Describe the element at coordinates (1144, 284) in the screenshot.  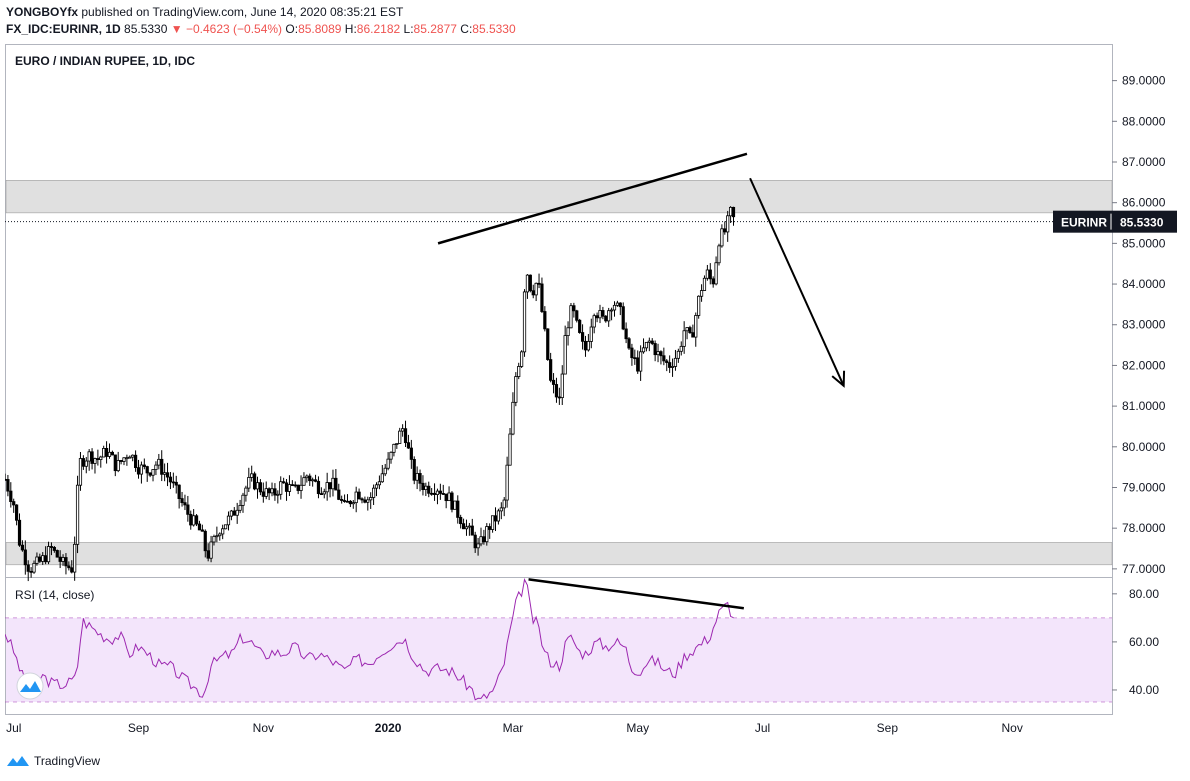
I see `price-tick-label: 84.0000` at that location.